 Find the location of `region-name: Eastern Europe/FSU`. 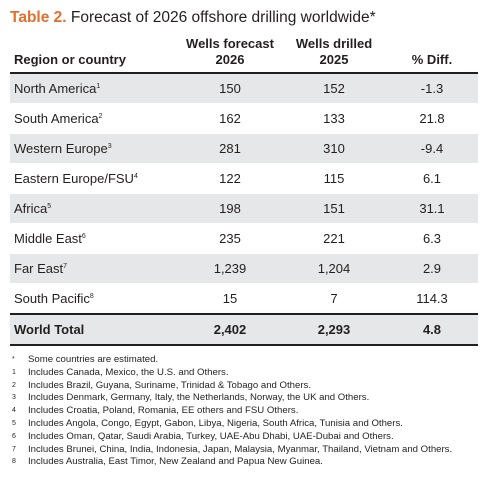

region-name: Eastern Europe/FSU is located at coordinates (74, 178).